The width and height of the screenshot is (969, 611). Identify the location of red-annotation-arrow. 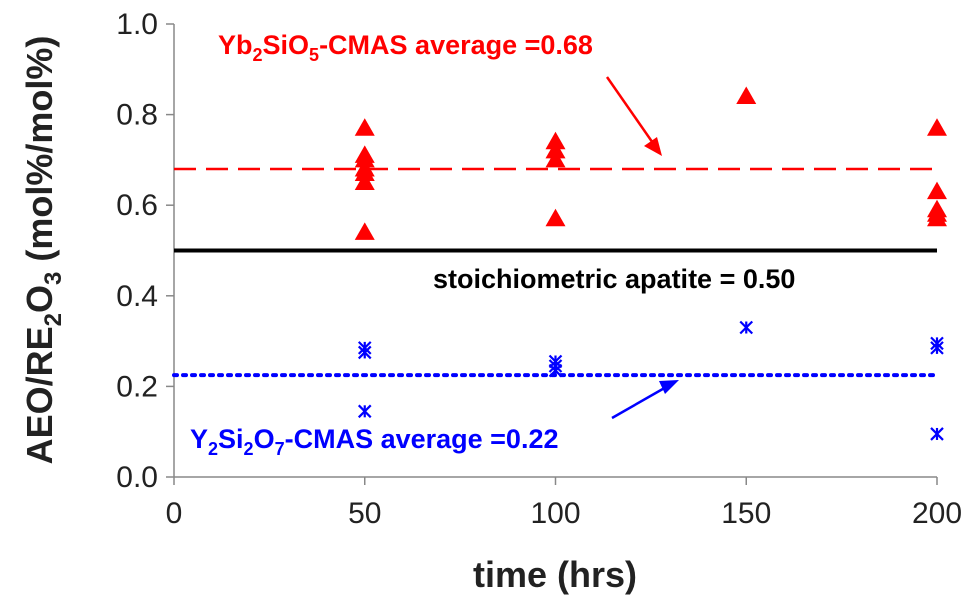
(631, 111).